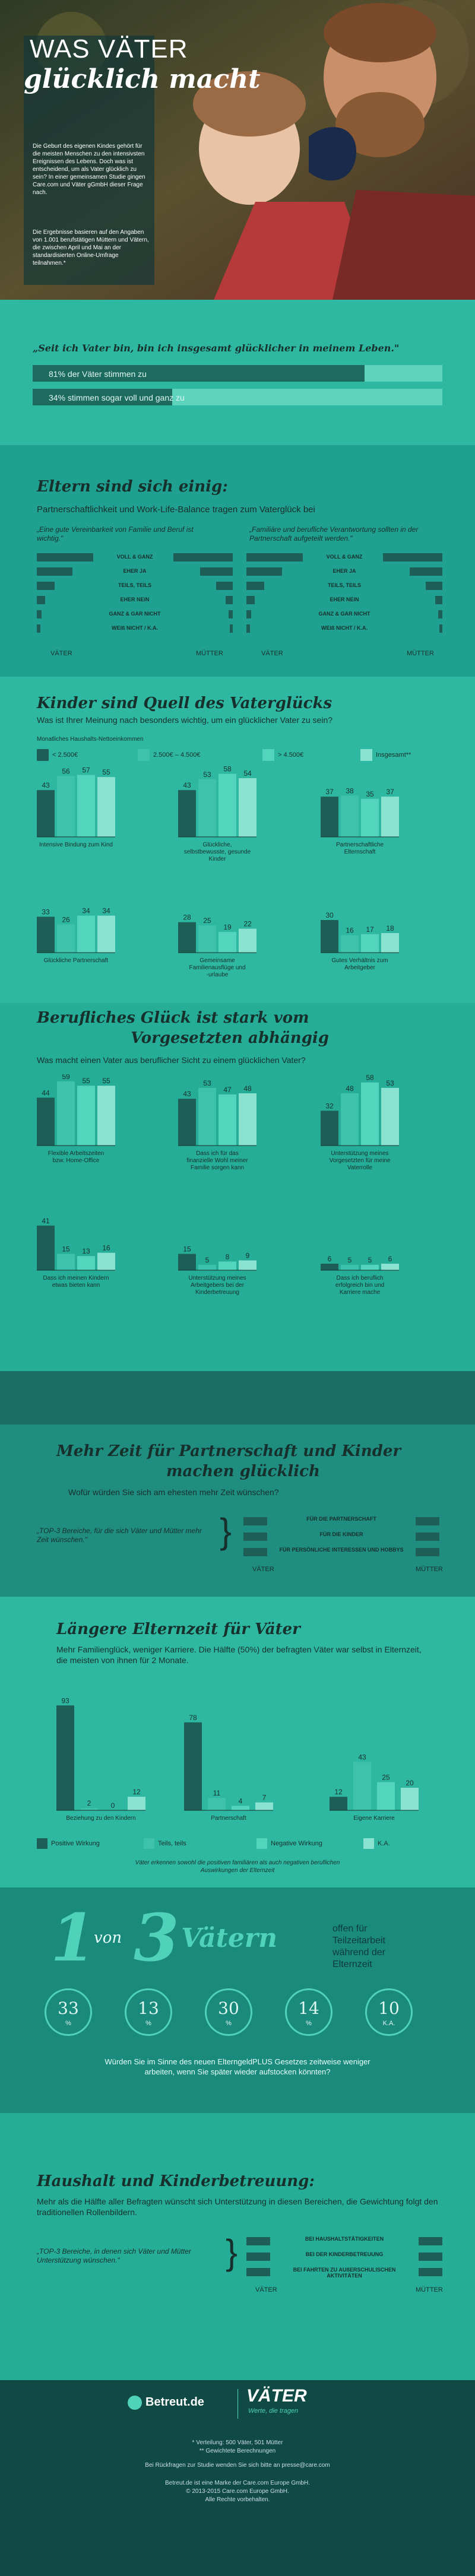 This screenshot has height=2576, width=475. What do you see at coordinates (390, 1083) in the screenshot?
I see `bar-label-2-3: 53` at bounding box center [390, 1083].